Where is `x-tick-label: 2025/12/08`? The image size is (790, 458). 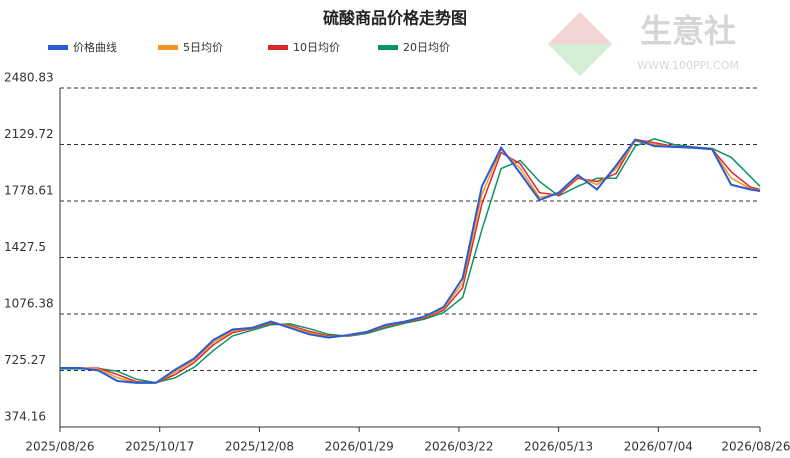 x-tick-label: 2025/12/08 is located at coordinates (259, 447).